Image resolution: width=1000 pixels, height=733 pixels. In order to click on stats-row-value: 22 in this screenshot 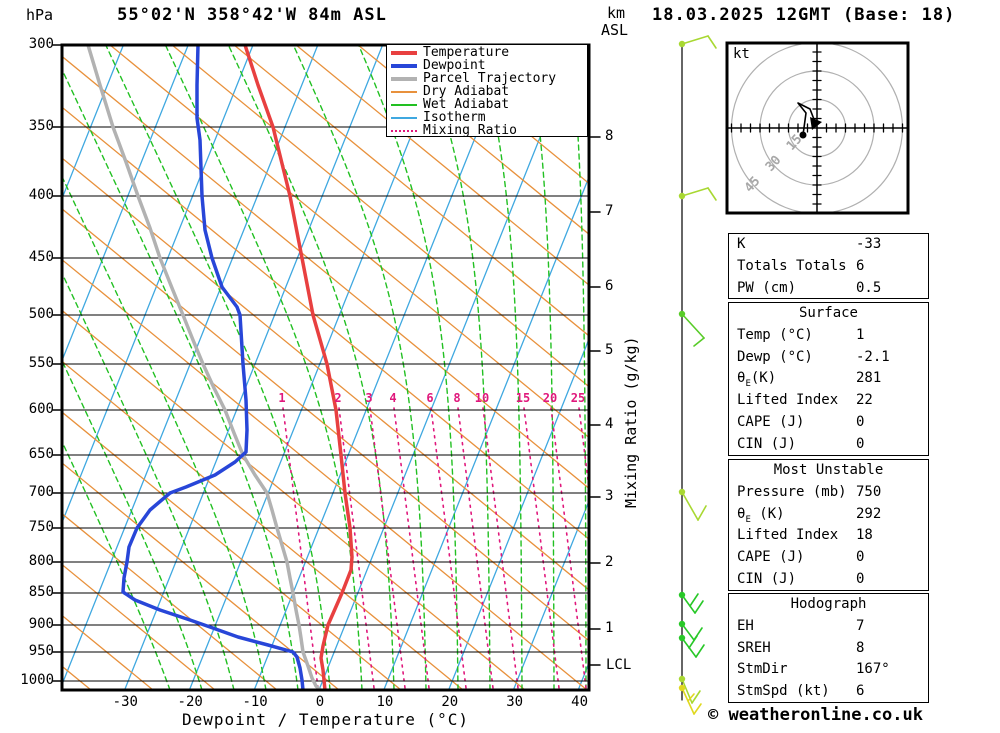, I will do `click(864, 400)`.